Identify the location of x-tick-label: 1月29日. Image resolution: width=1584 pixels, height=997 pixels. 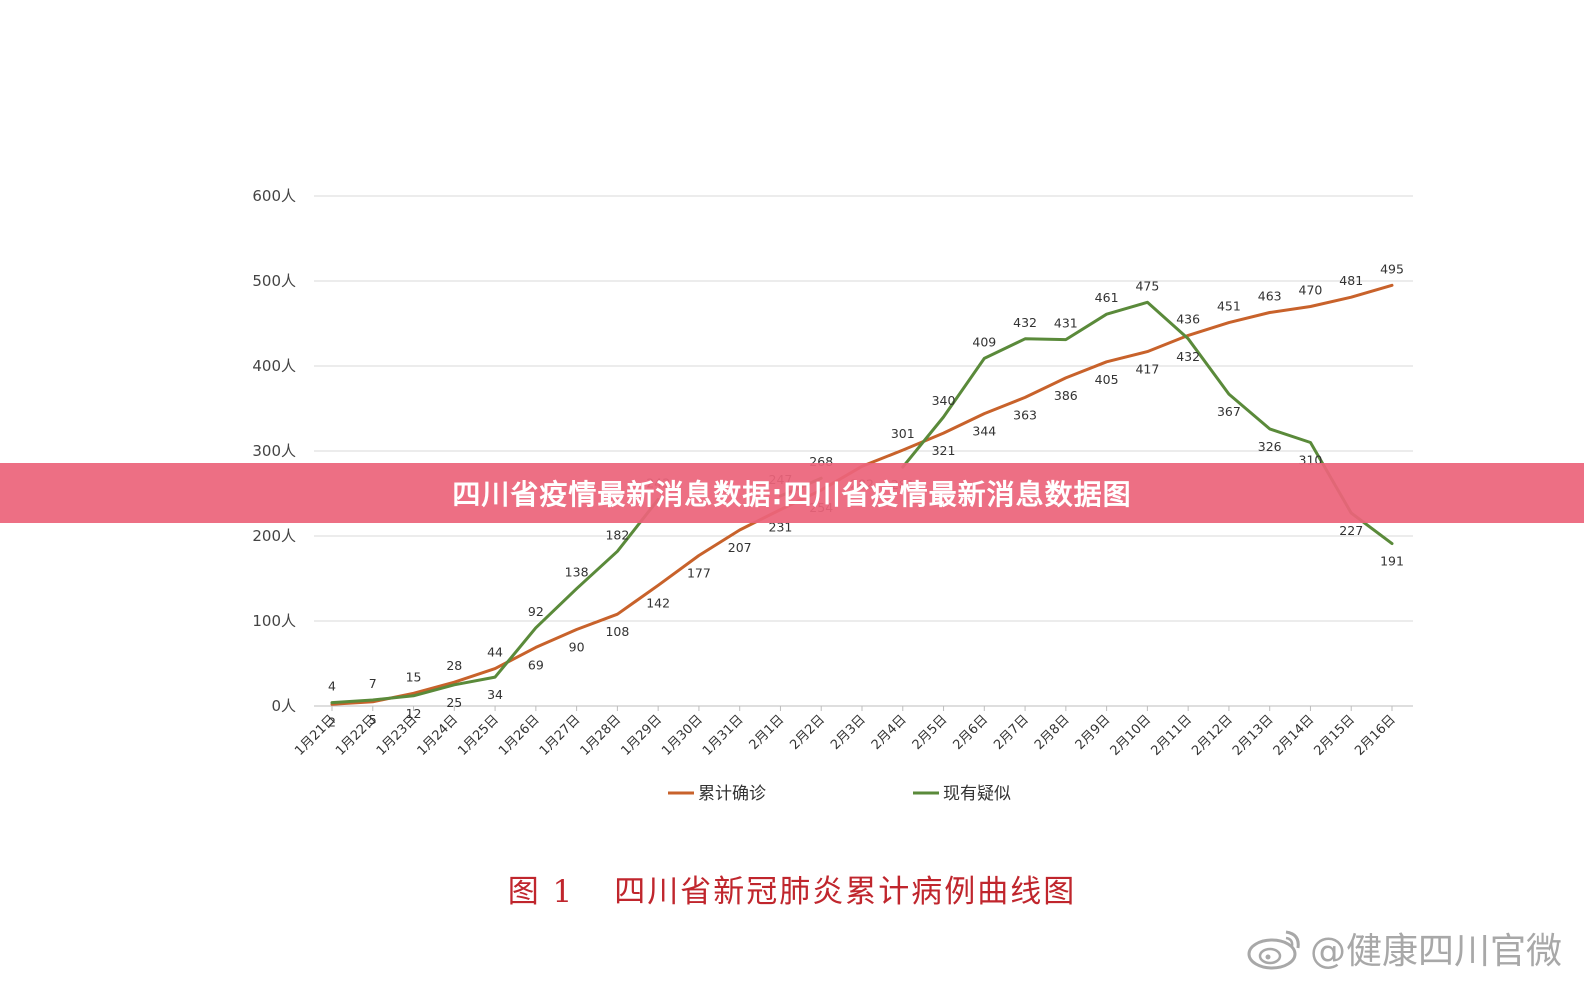
(641, 735).